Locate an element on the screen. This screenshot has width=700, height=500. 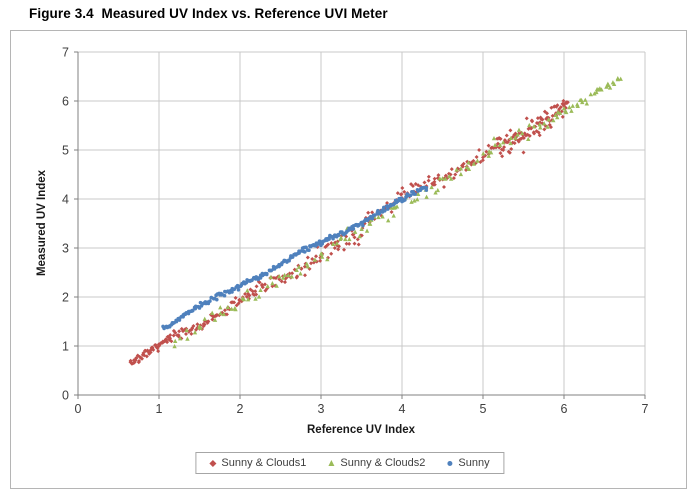
x-tick-label: 2 is located at coordinates (240, 409).